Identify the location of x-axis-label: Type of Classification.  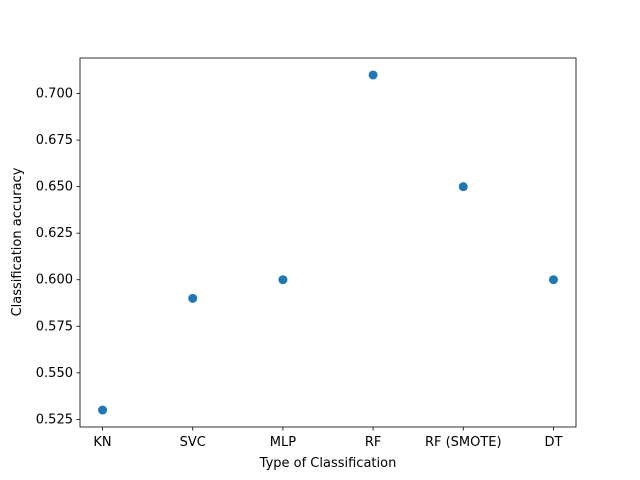
(328, 463).